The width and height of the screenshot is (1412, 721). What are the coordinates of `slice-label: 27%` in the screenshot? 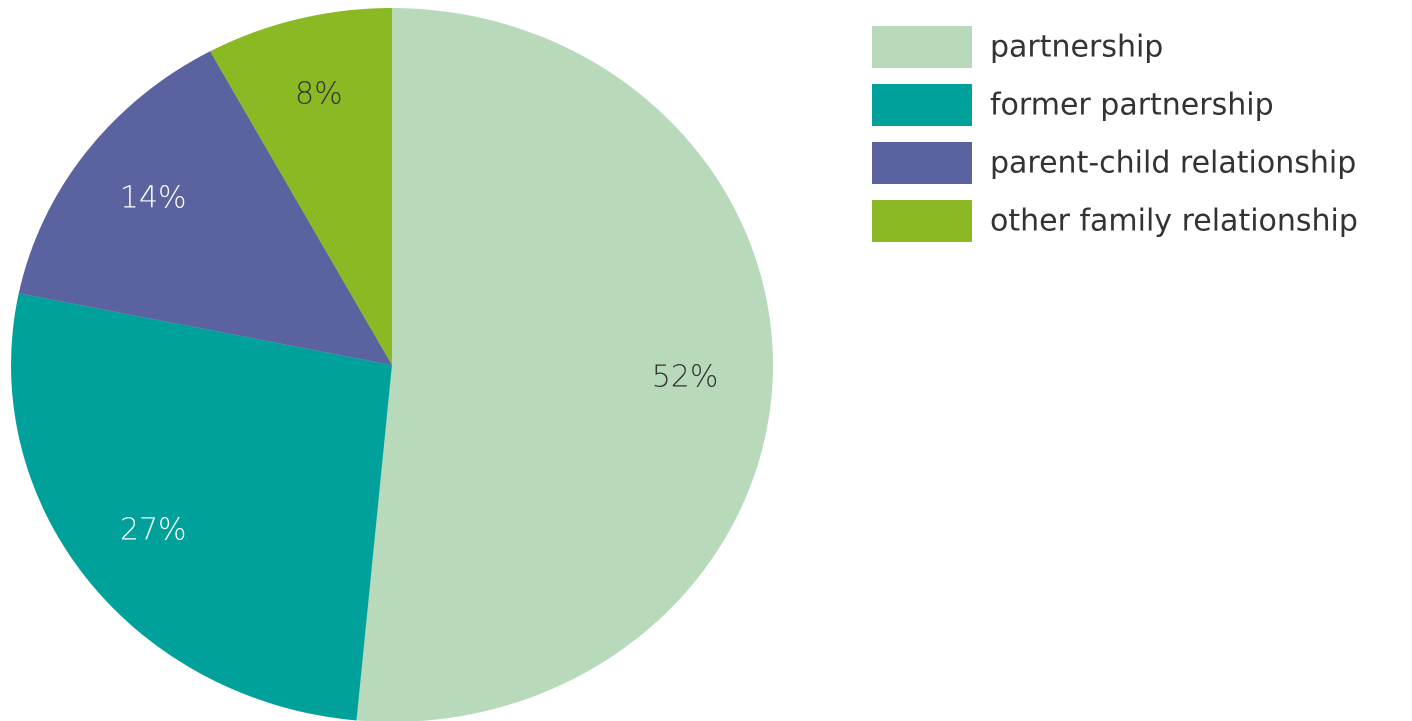 It's located at (153, 529).